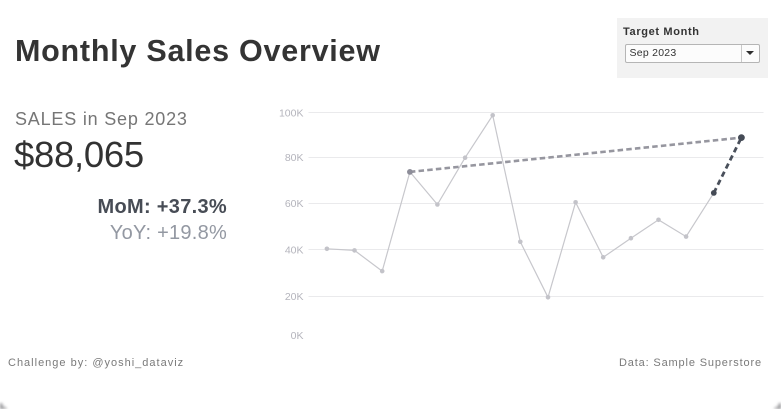 The width and height of the screenshot is (781, 409). I want to click on svg-text: 60K, so click(294, 204).